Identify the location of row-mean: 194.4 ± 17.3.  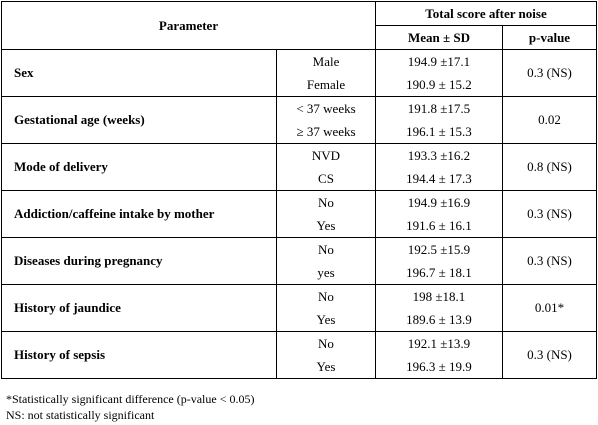
(439, 178).